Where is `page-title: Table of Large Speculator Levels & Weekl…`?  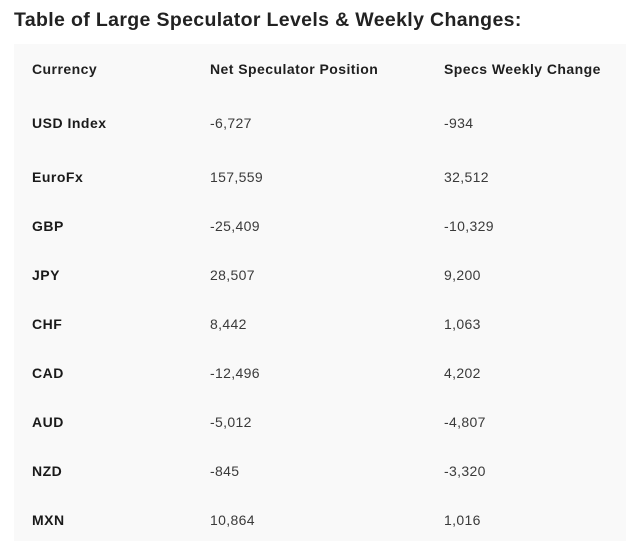
page-title: Table of Large Speculator Levels & Weekl… is located at coordinates (268, 20).